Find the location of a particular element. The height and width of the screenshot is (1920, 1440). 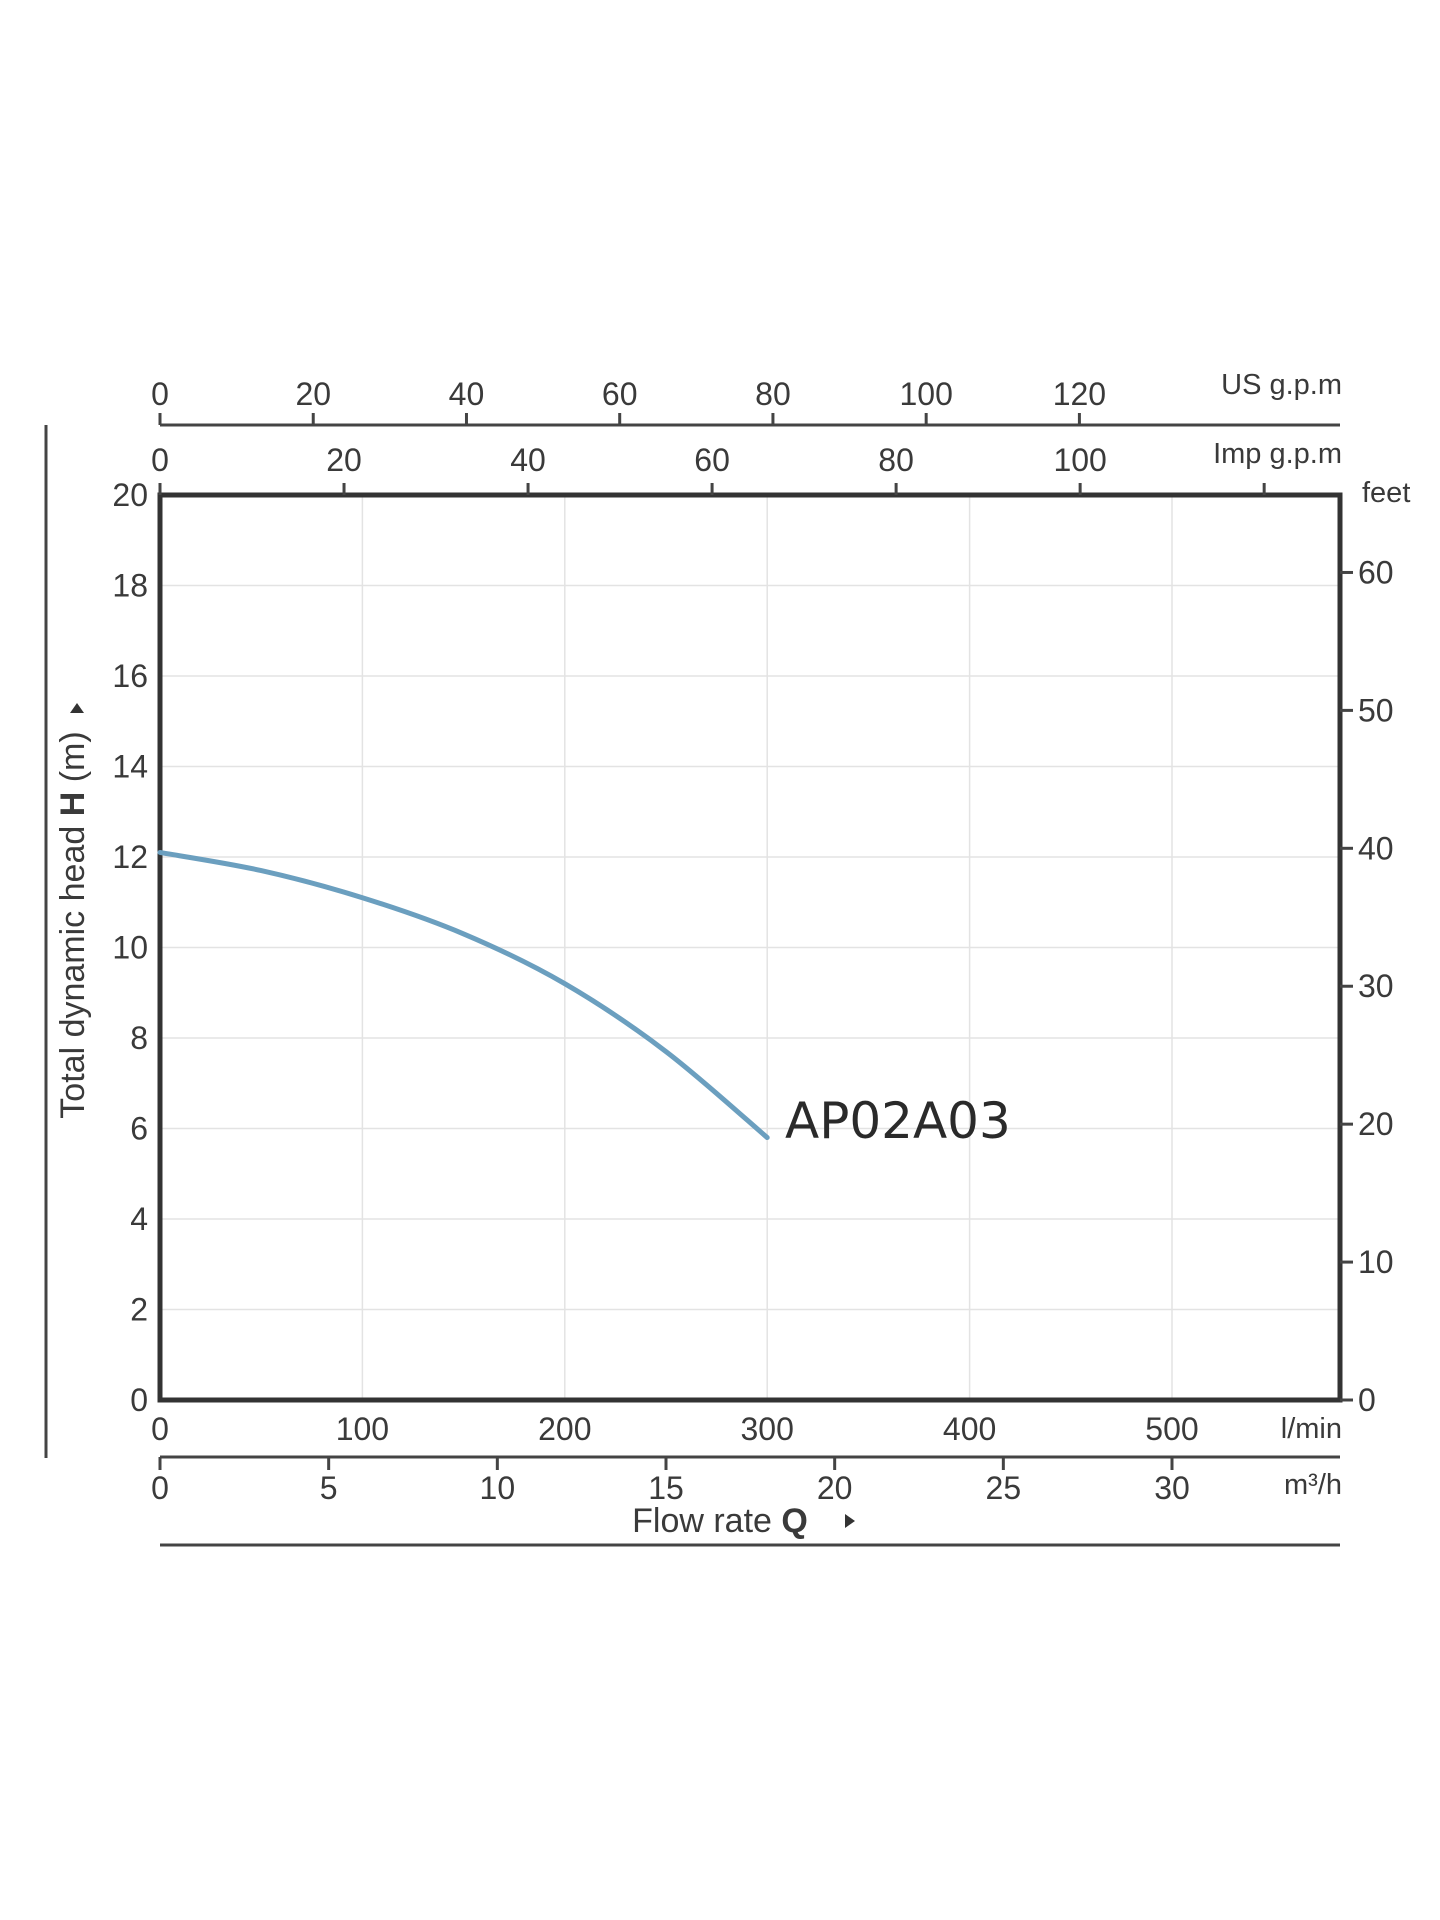

imp-gpm-tick-label: 0 is located at coordinates (160, 460).